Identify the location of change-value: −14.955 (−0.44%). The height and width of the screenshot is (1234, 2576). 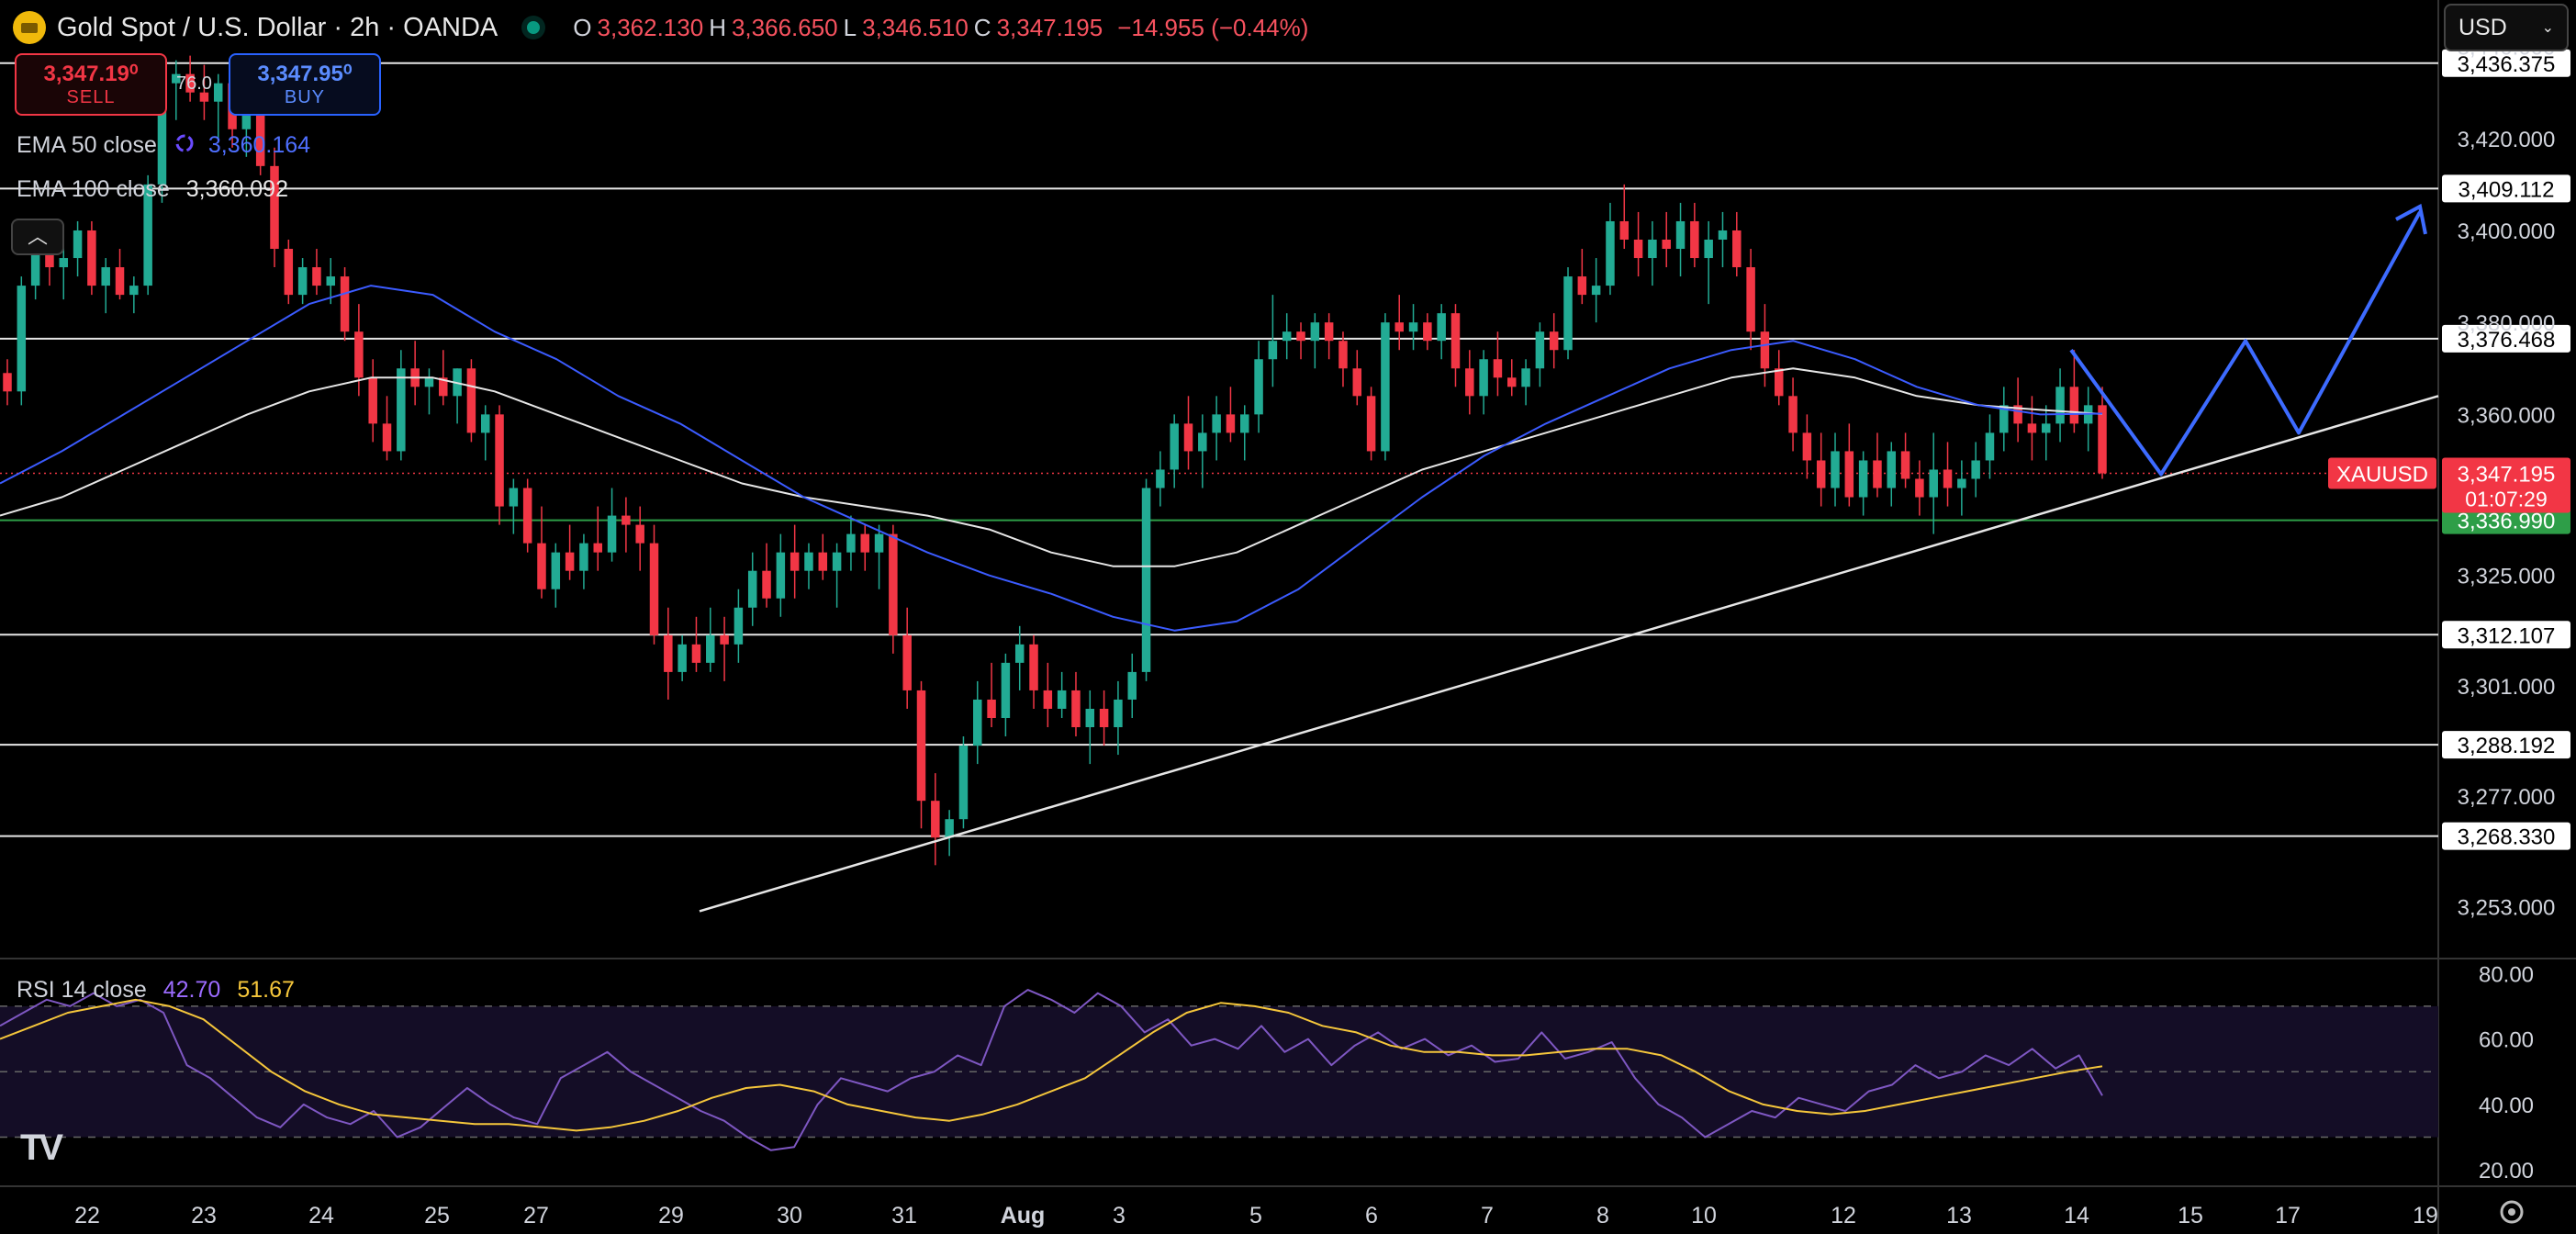
(1213, 27).